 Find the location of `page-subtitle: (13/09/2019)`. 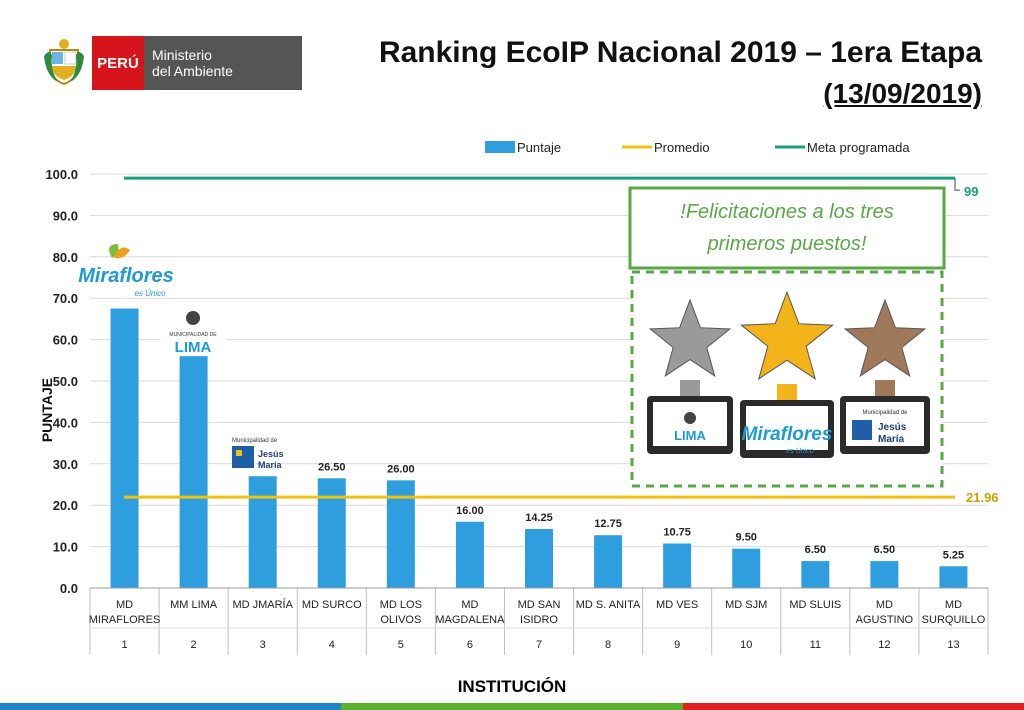

page-subtitle: (13/09/2019) is located at coordinates (902, 93).